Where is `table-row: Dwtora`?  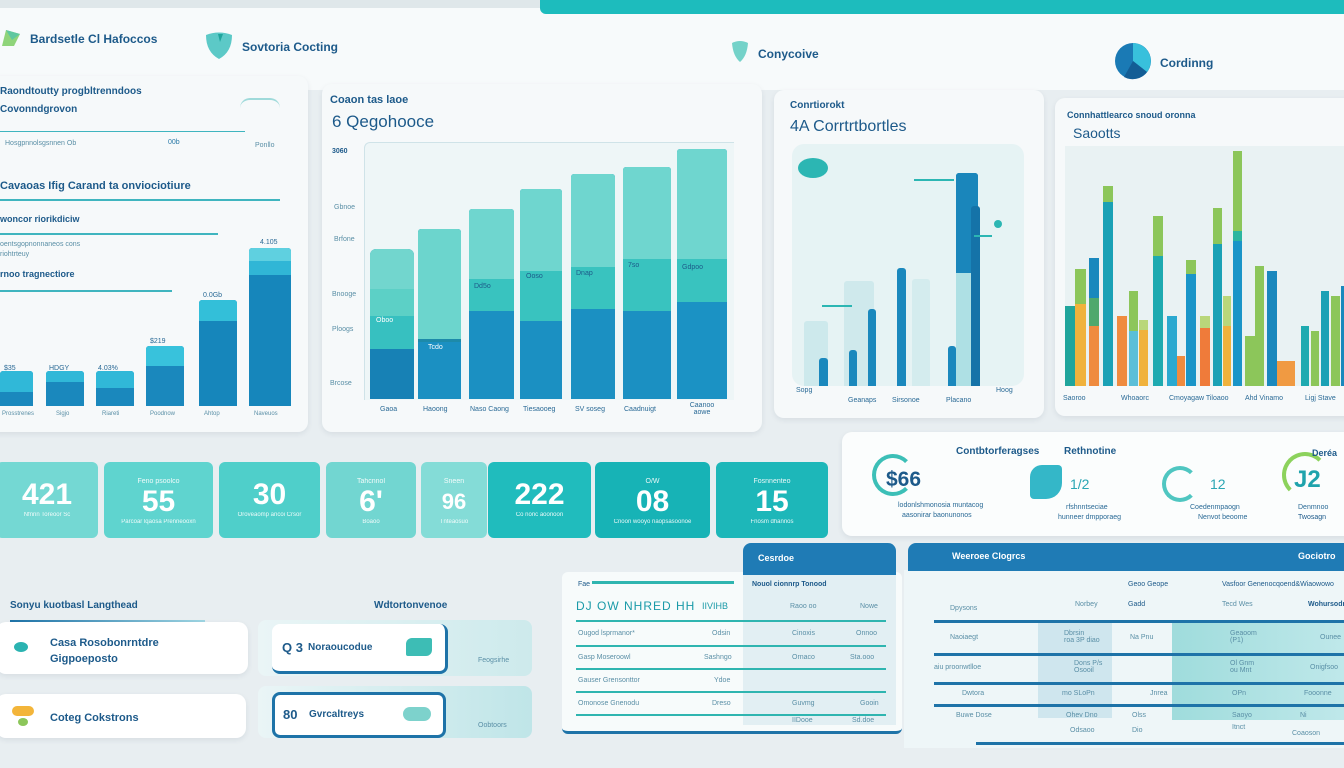 table-row: Dwtora is located at coordinates (973, 693).